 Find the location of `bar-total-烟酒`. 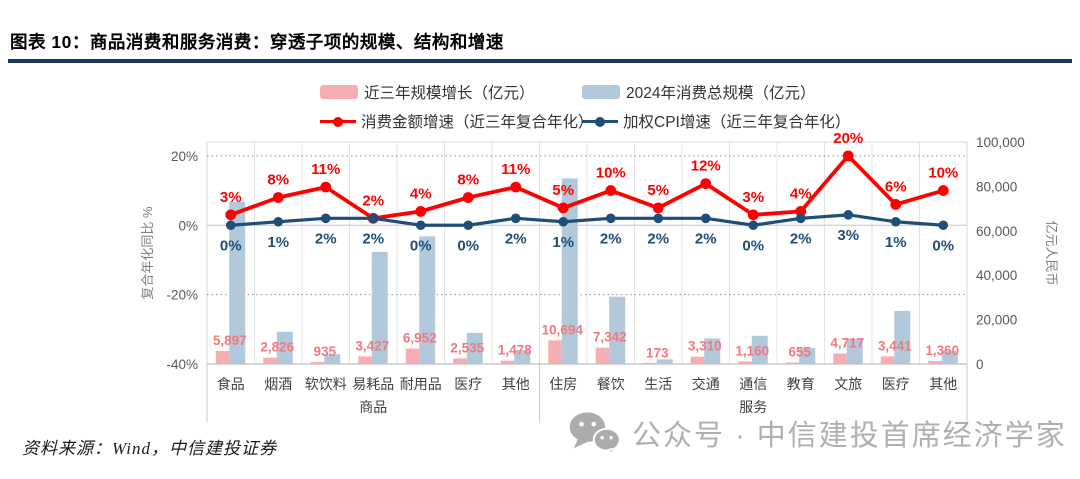

bar-total-烟酒 is located at coordinates (284, 347).